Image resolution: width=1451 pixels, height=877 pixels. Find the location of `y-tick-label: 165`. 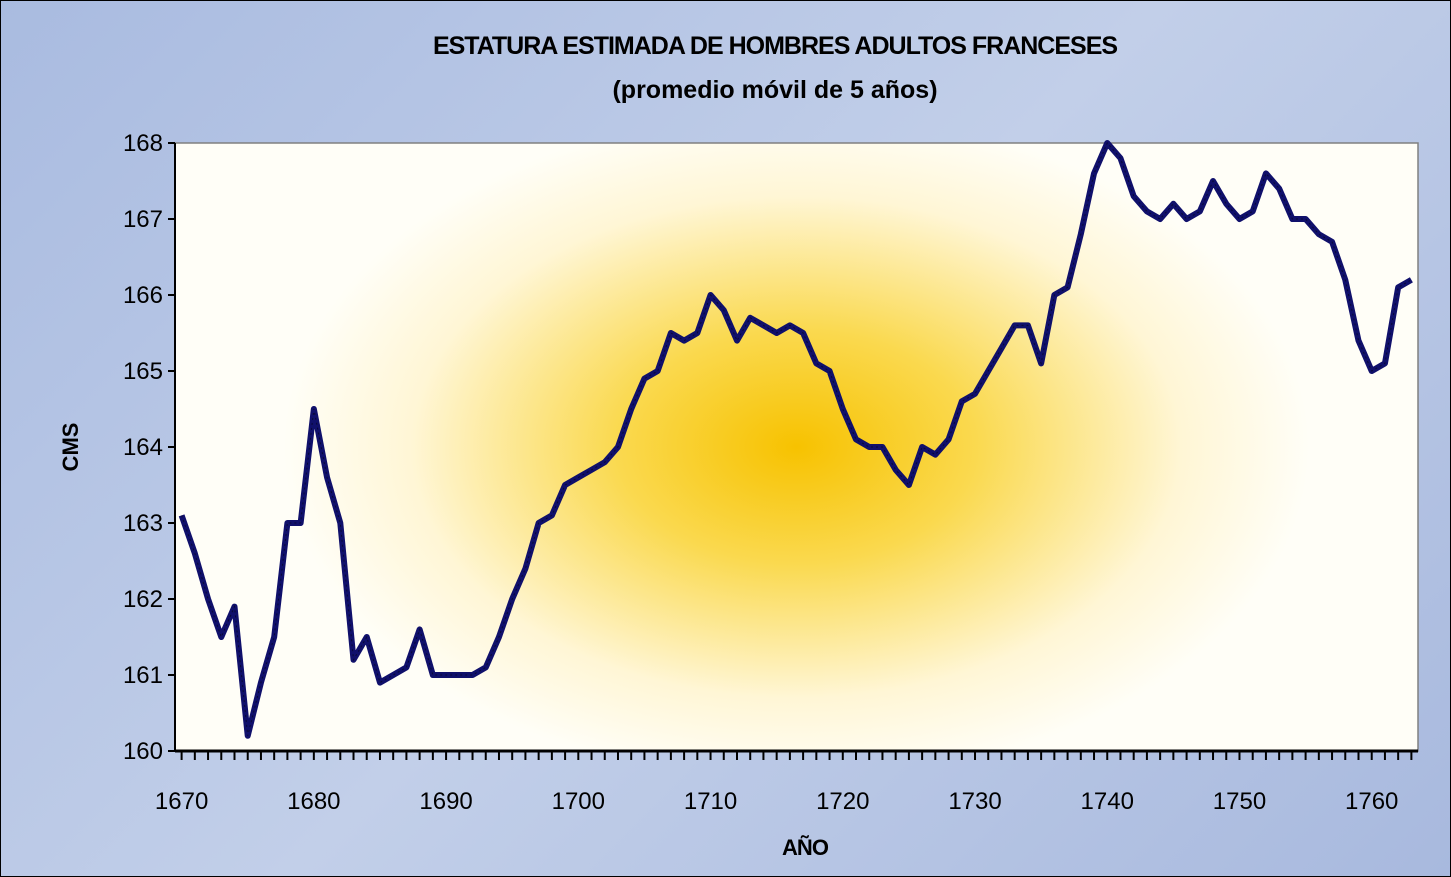

y-tick-label: 165 is located at coordinates (143, 371).